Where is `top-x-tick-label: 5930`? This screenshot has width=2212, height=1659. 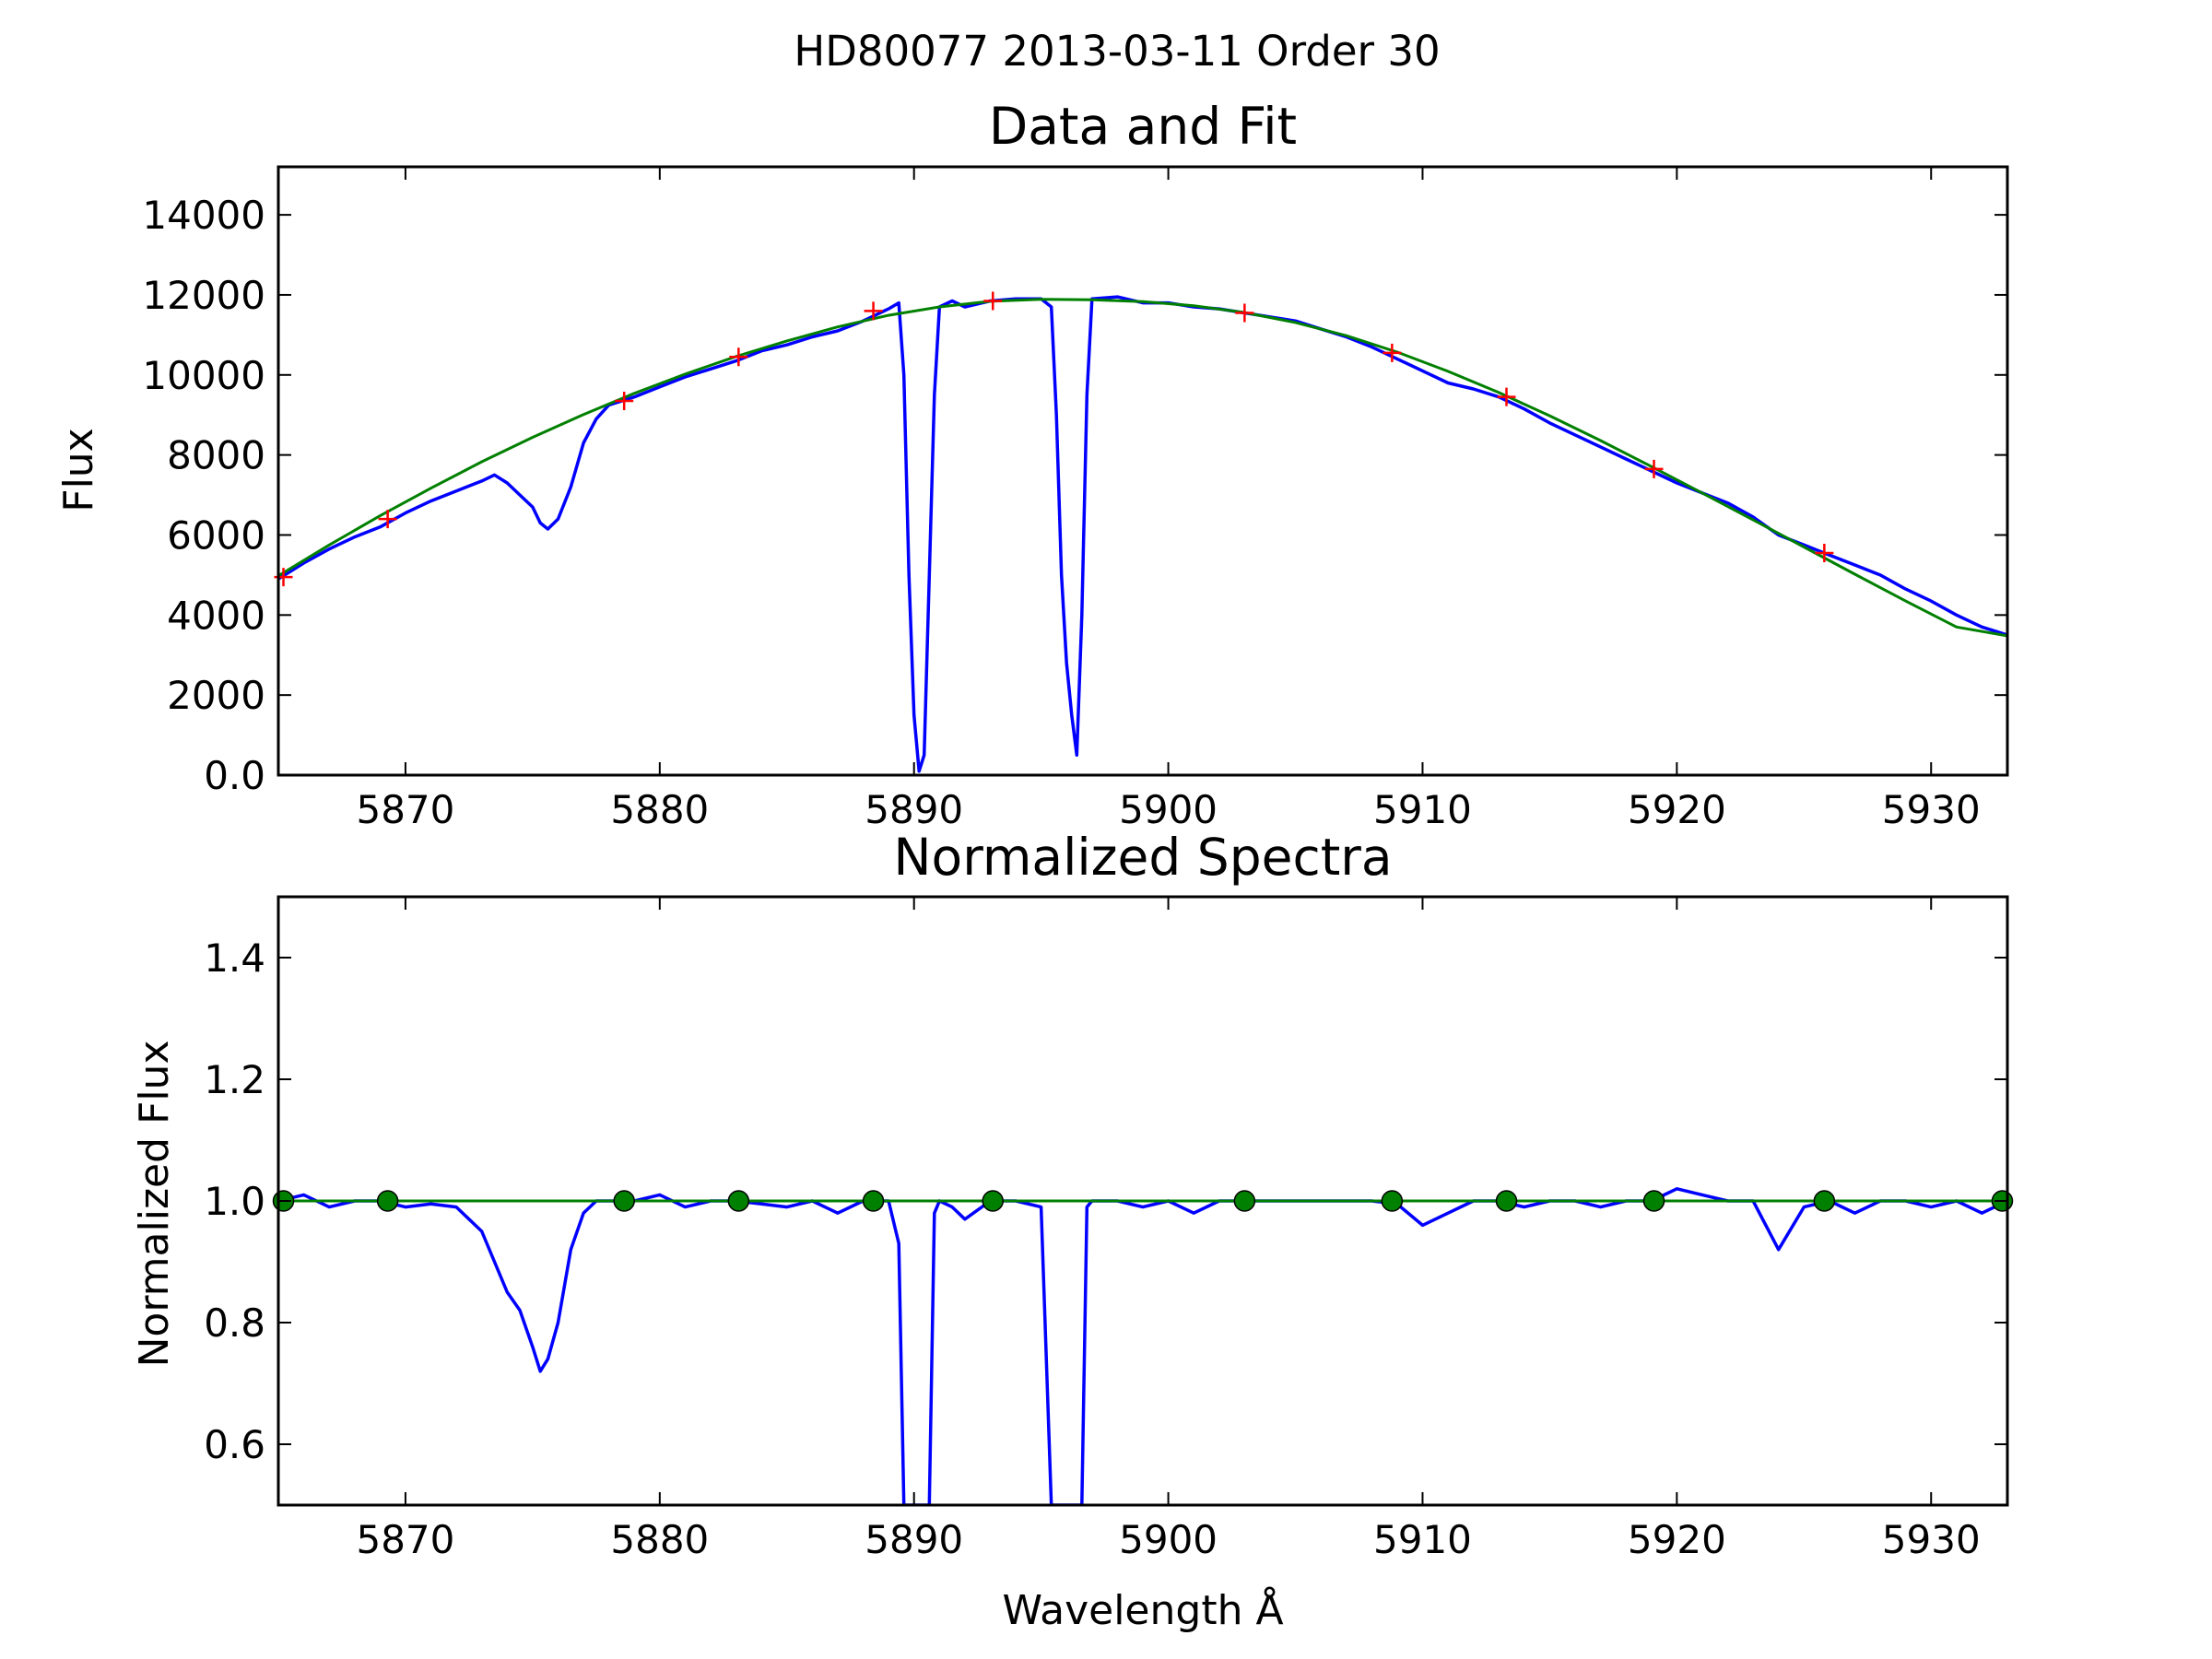
top-x-tick-label: 5930 is located at coordinates (1931, 809).